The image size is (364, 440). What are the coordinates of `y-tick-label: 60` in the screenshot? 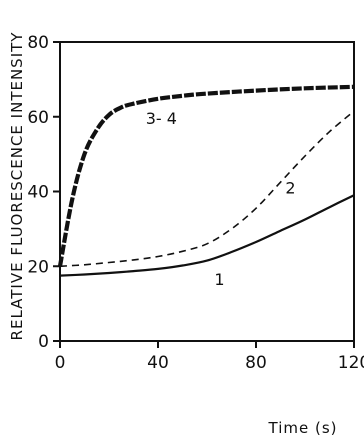 It's located at (38, 118).